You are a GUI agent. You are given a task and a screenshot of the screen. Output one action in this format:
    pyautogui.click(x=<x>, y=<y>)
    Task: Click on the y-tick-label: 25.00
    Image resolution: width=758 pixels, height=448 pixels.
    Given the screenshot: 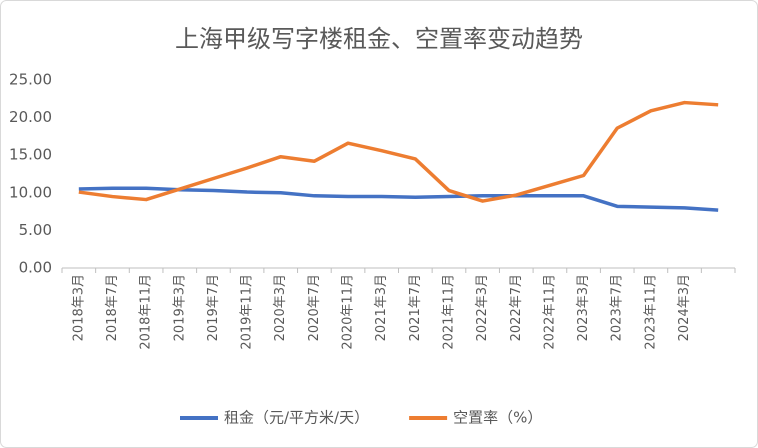 What is the action you would take?
    pyautogui.click(x=30, y=80)
    